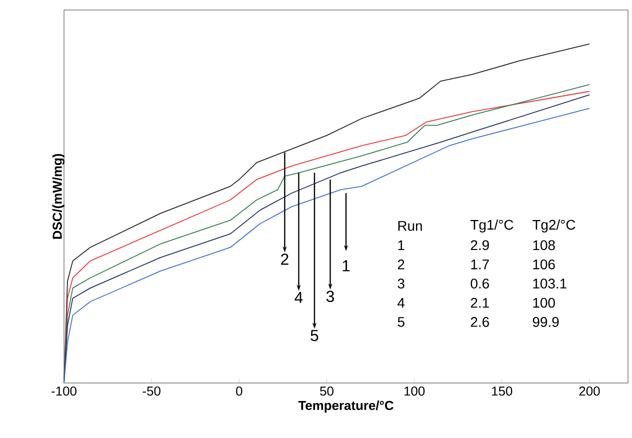 The width and height of the screenshot is (632, 438). What do you see at coordinates (58, 196) in the screenshot?
I see `y-axis-title: DSC/(mW/mg)` at bounding box center [58, 196].